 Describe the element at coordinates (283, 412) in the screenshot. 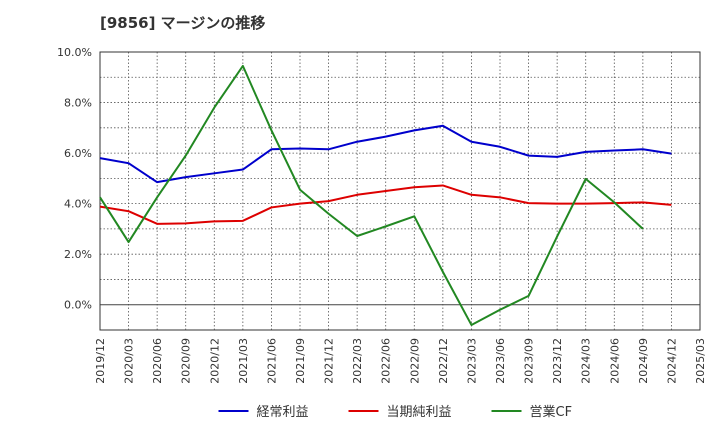

I see `legend-label-1: 経常利益` at that location.